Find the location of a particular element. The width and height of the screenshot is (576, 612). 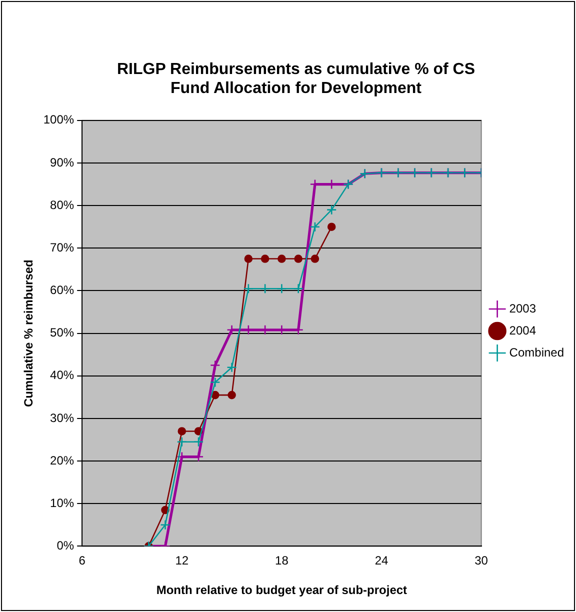

x-tick-label: 18 is located at coordinates (282, 561).